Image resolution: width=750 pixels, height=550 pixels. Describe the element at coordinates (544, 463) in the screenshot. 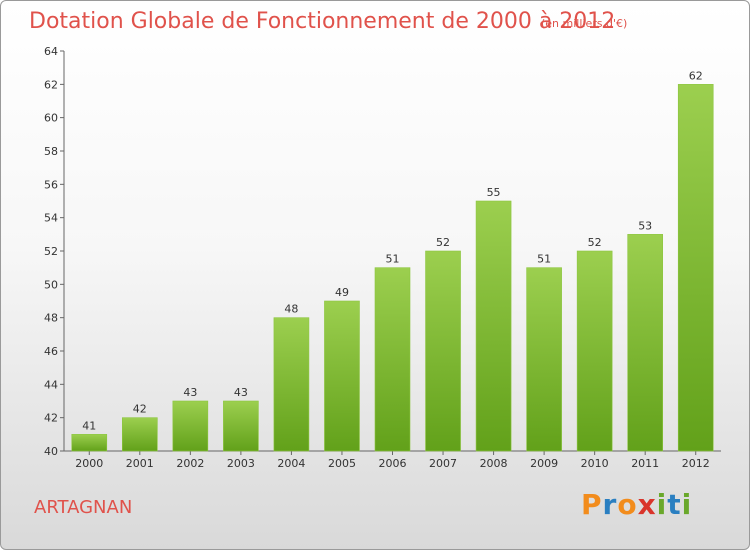

I see `x-tick-label: 2009` at that location.